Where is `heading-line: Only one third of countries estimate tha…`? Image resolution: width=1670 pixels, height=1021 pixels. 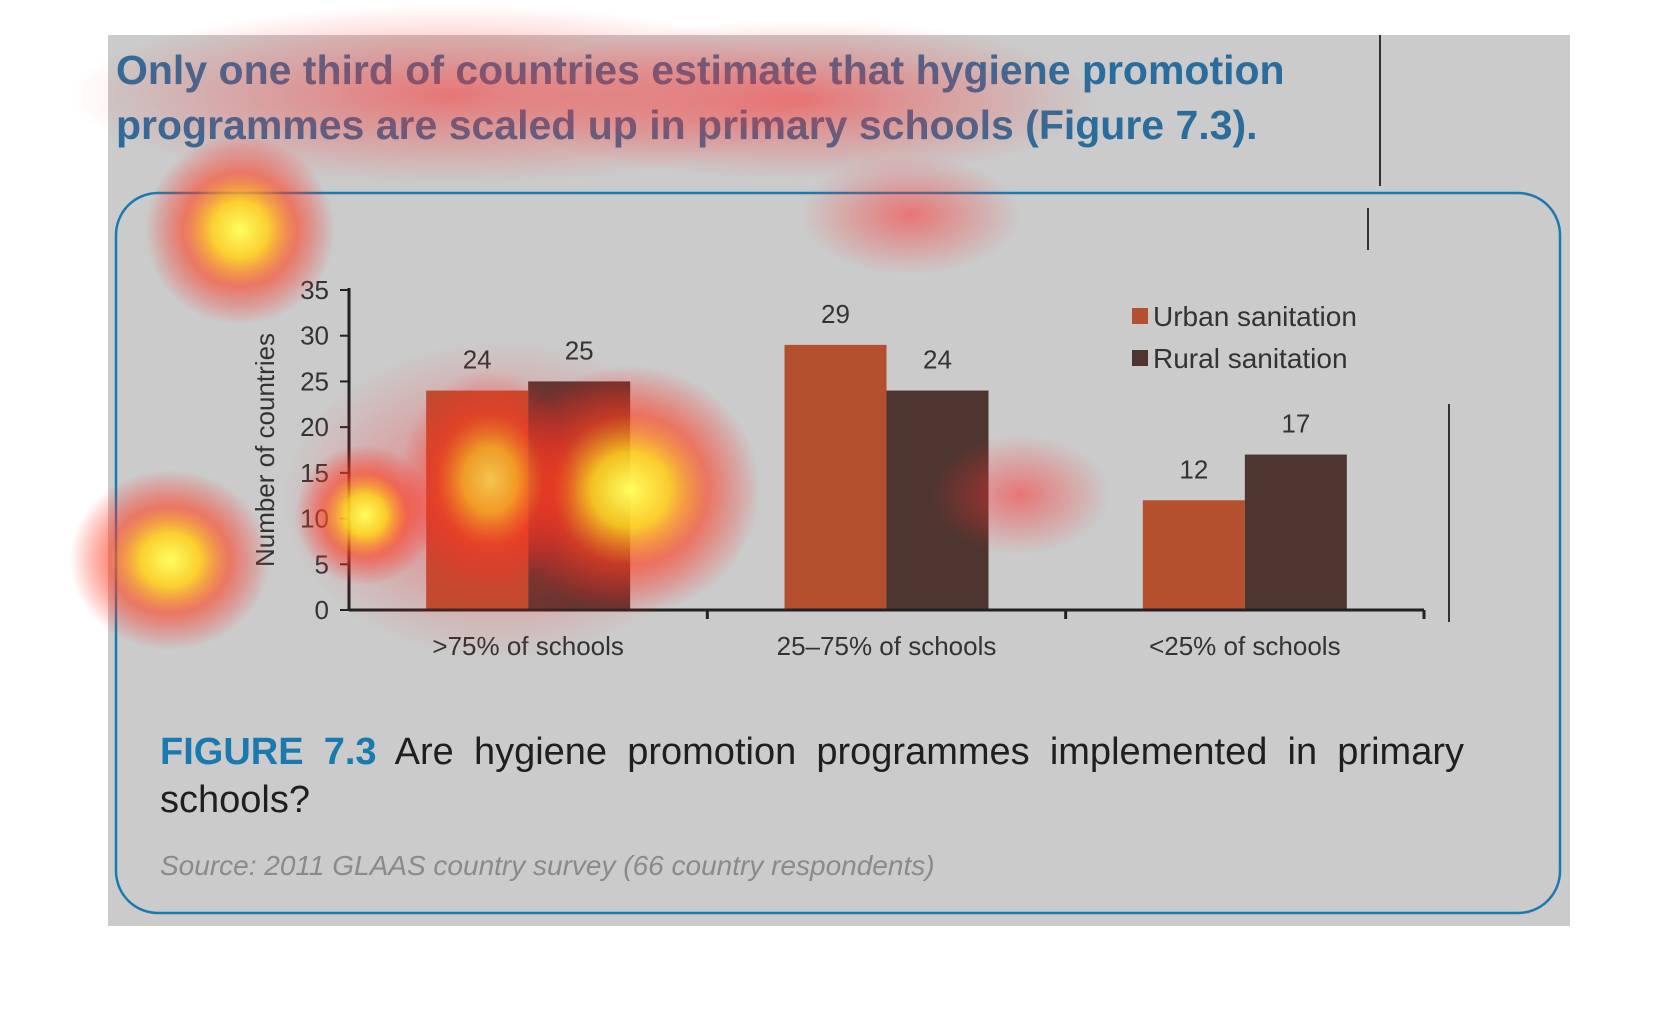
heading-line: Only one third of countries estimate tha… is located at coordinates (700, 70).